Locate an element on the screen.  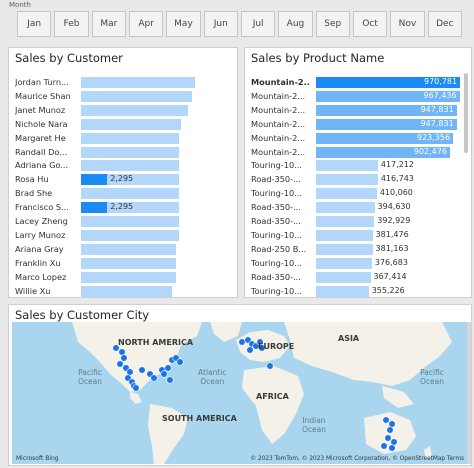
product-bar-row: Mountain-2... 902,476 is located at coordinates (357, 153).